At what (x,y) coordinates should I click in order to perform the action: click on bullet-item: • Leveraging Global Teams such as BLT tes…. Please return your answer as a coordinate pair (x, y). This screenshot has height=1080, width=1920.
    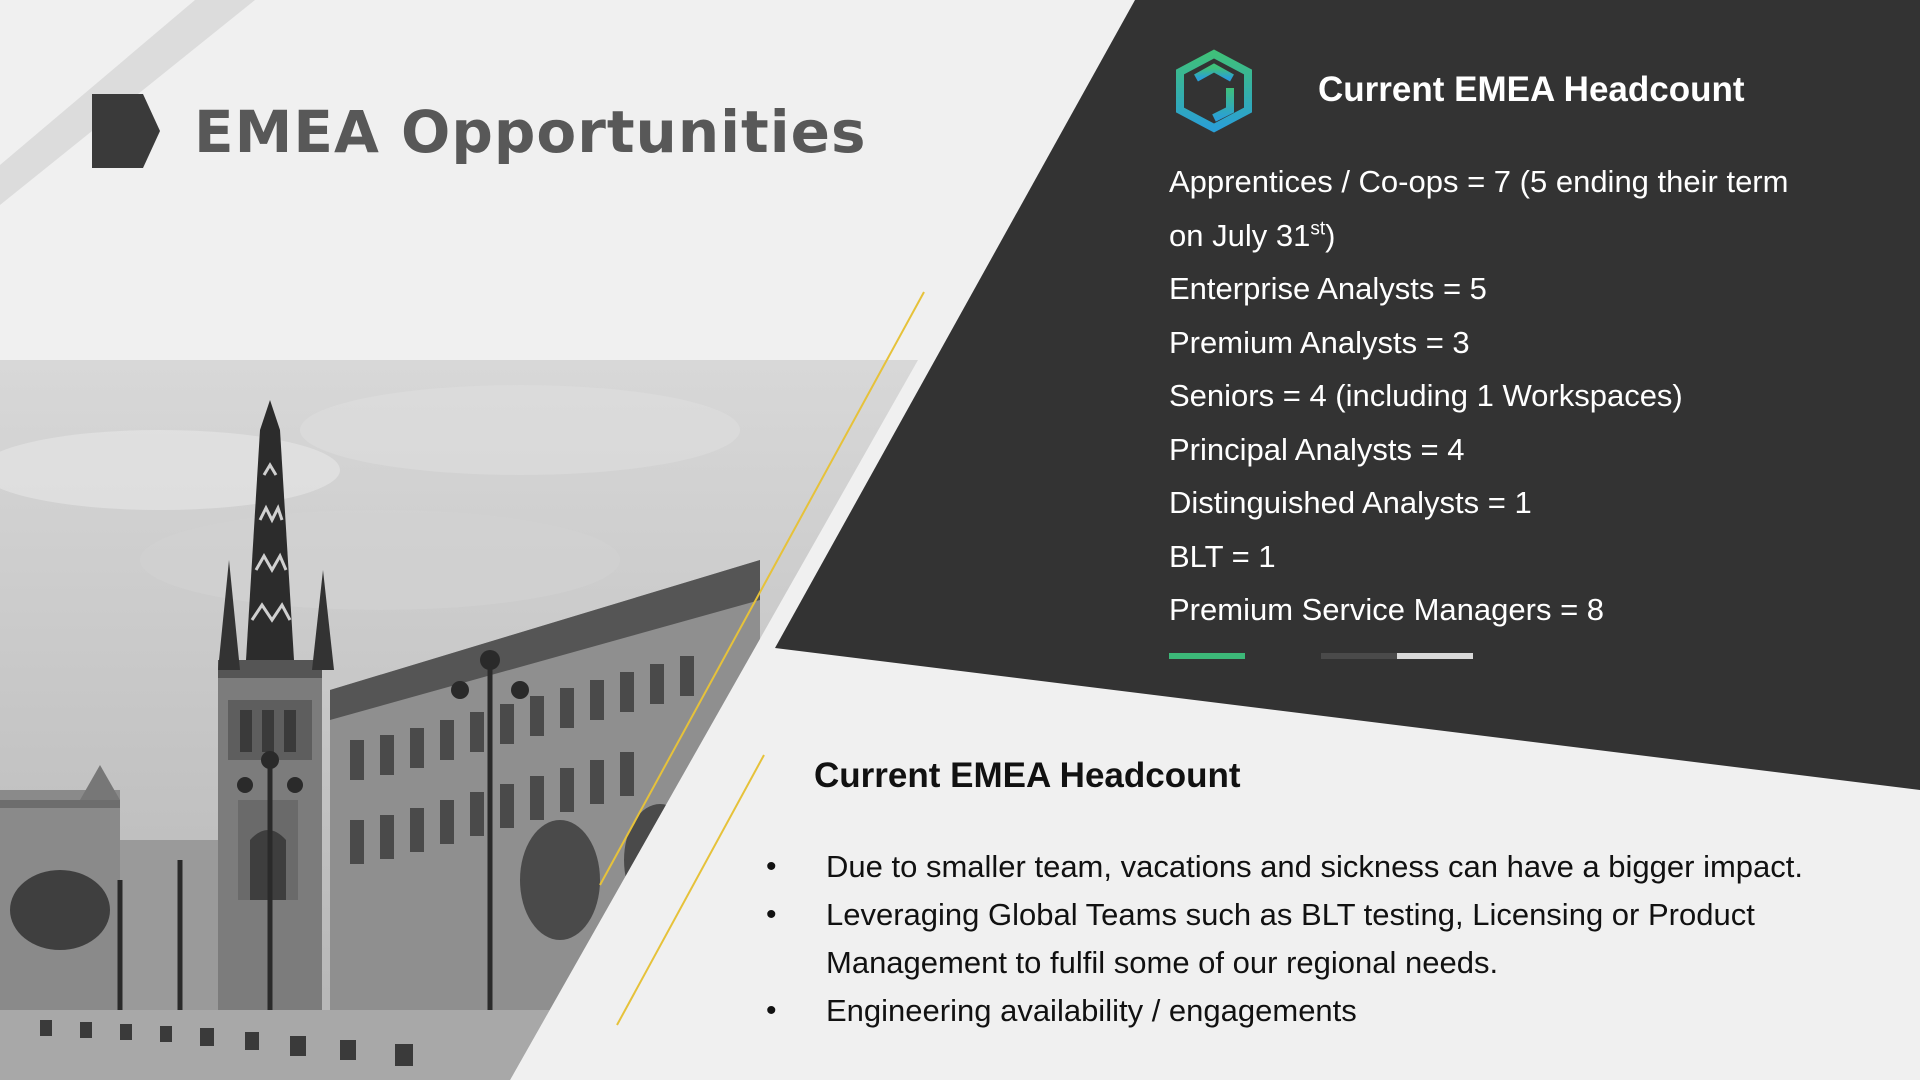
    Looking at the image, I should click on (1296, 939).